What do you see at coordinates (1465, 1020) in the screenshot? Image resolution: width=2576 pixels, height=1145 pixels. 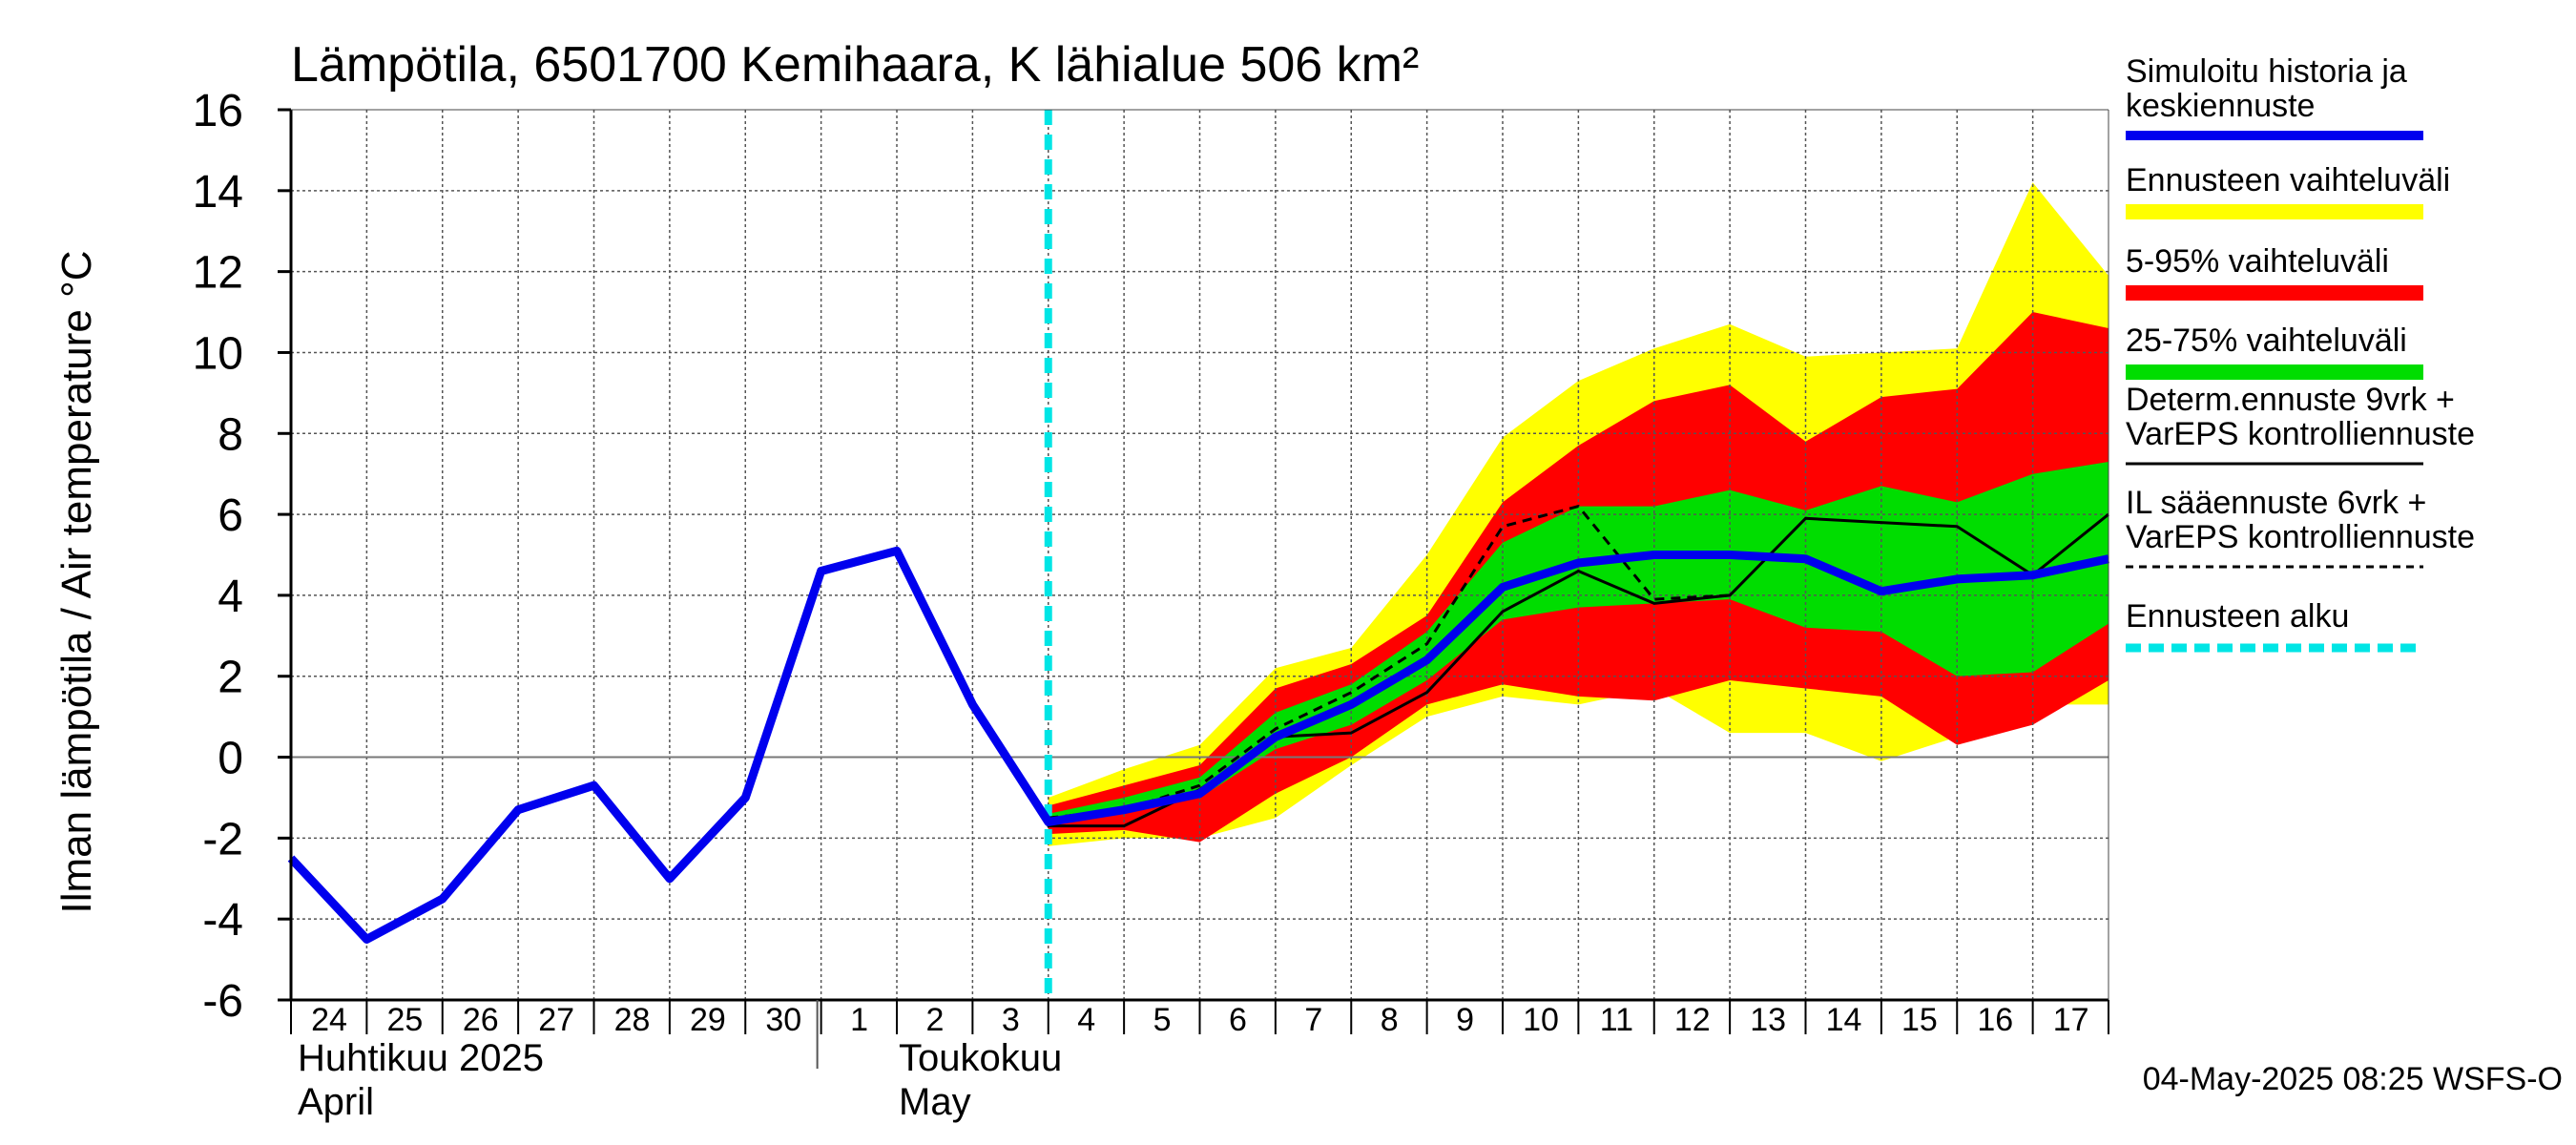 I see `x-tick-label: 9` at bounding box center [1465, 1020].